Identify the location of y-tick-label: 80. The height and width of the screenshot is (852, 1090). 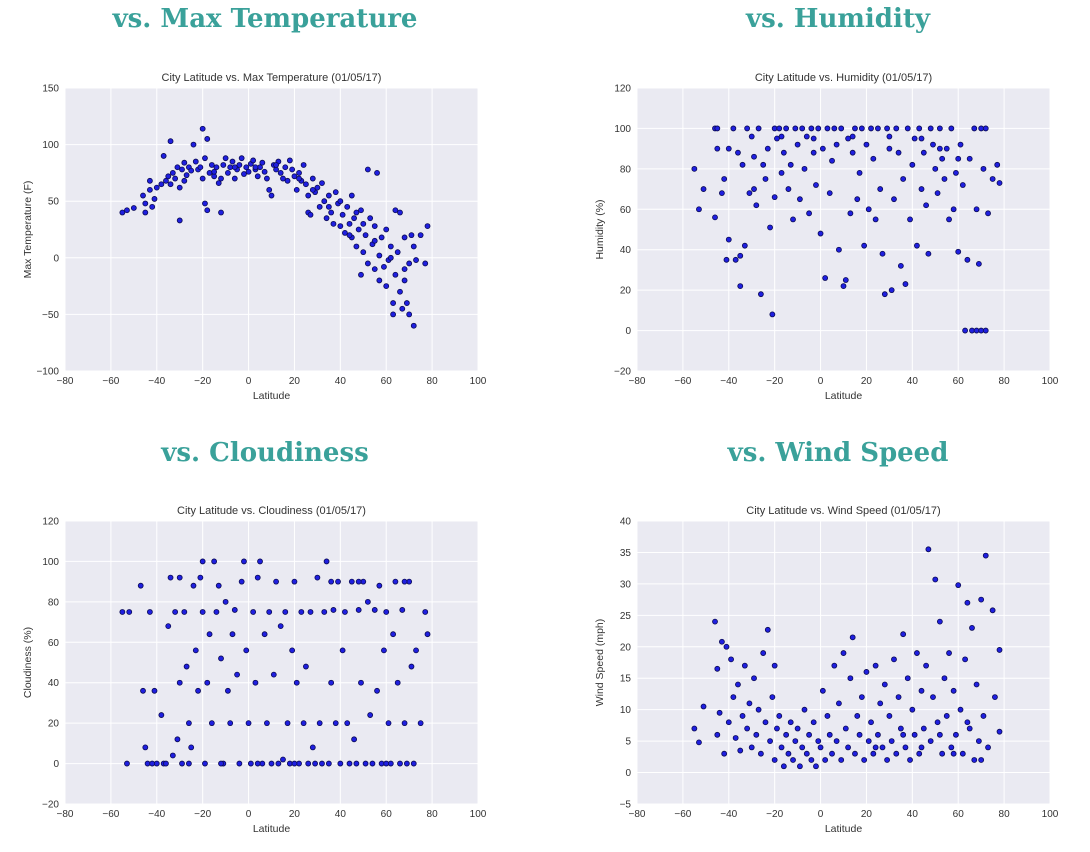
(626, 169).